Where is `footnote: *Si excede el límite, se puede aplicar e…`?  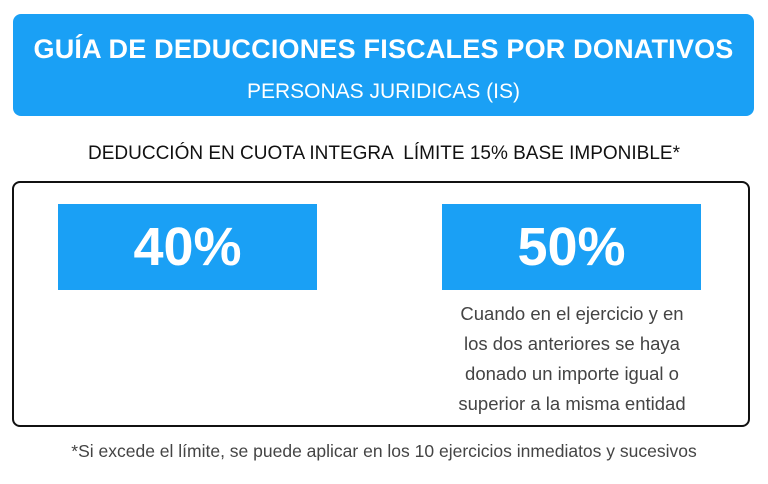 footnote: *Si excede el límite, se puede aplicar e… is located at coordinates (384, 451).